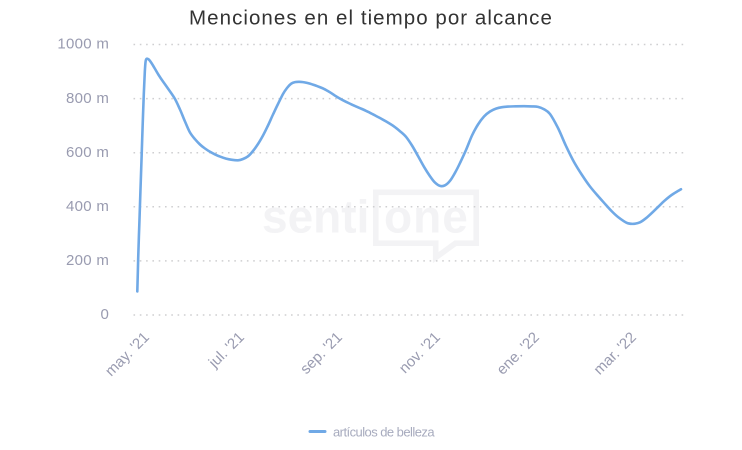 This screenshot has width=742, height=450. I want to click on svg-text: 800 m, so click(87, 98).